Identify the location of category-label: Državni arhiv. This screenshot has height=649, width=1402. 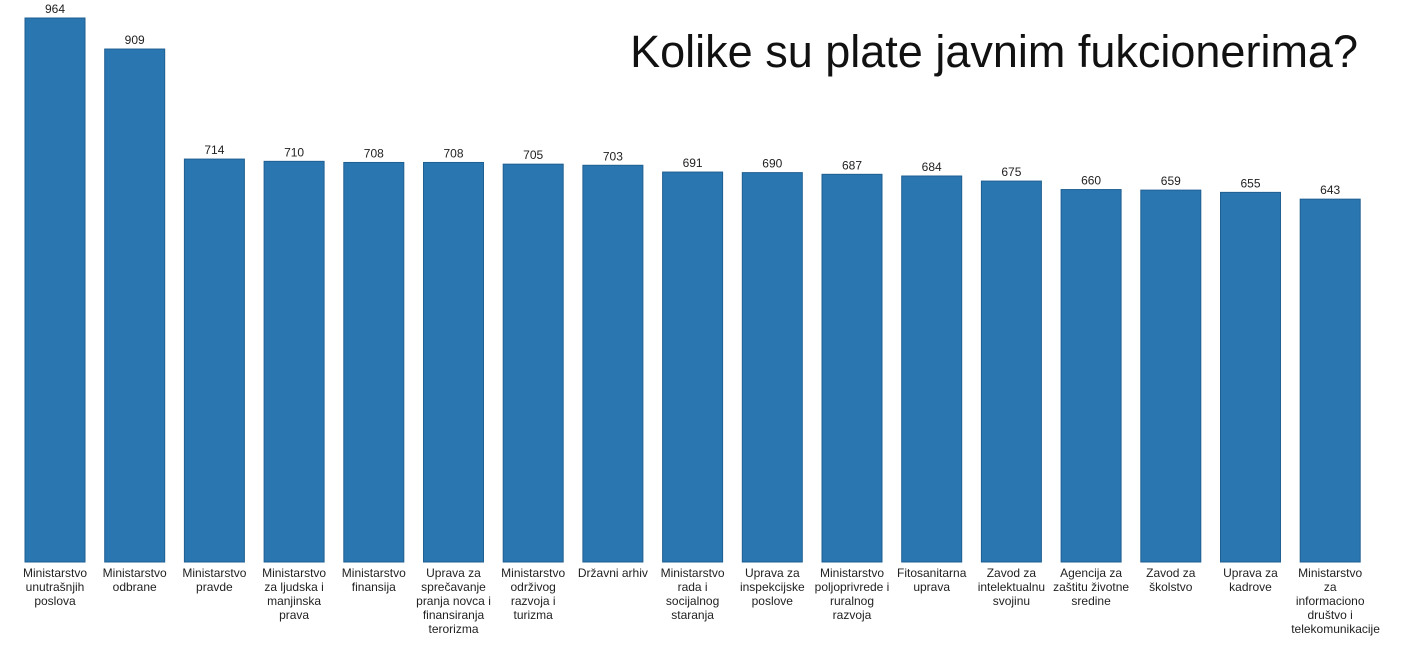
(612, 573).